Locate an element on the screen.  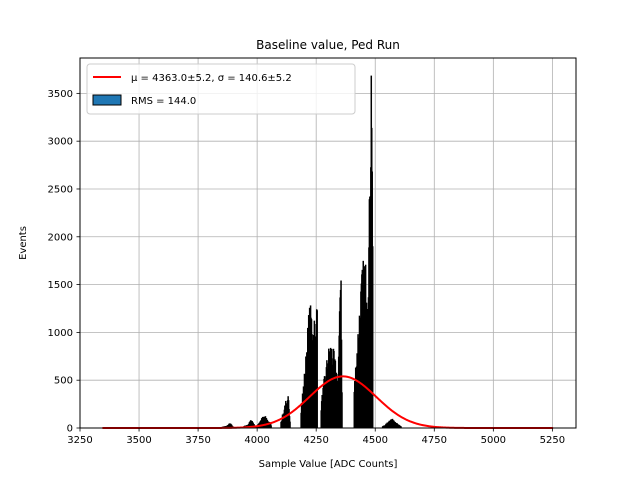
x-tick-label: 3500 is located at coordinates (138, 440).